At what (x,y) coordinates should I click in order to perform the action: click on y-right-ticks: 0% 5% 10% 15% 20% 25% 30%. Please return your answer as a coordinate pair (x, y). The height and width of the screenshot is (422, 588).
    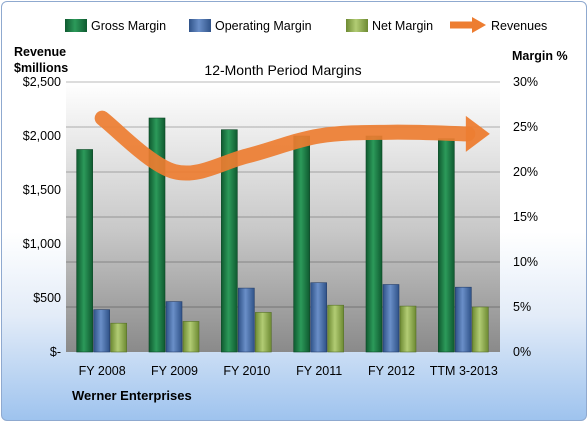
    Looking at the image, I should click on (525, 217).